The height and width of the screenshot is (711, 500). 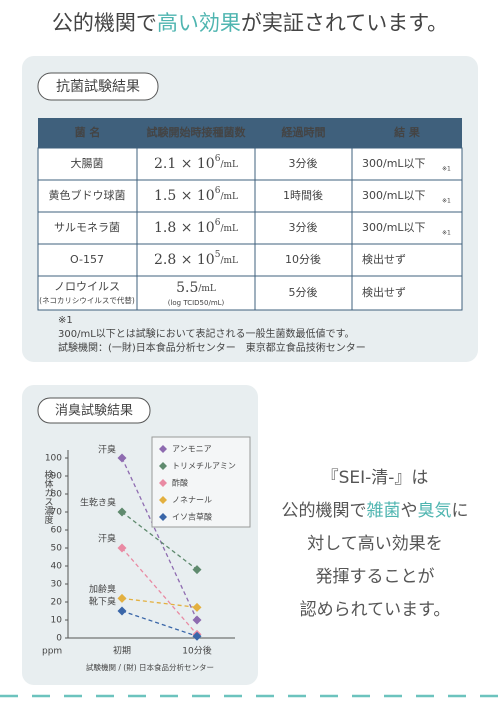 I want to click on cell-count: 1.5 × 106/mL, so click(x=196, y=195).